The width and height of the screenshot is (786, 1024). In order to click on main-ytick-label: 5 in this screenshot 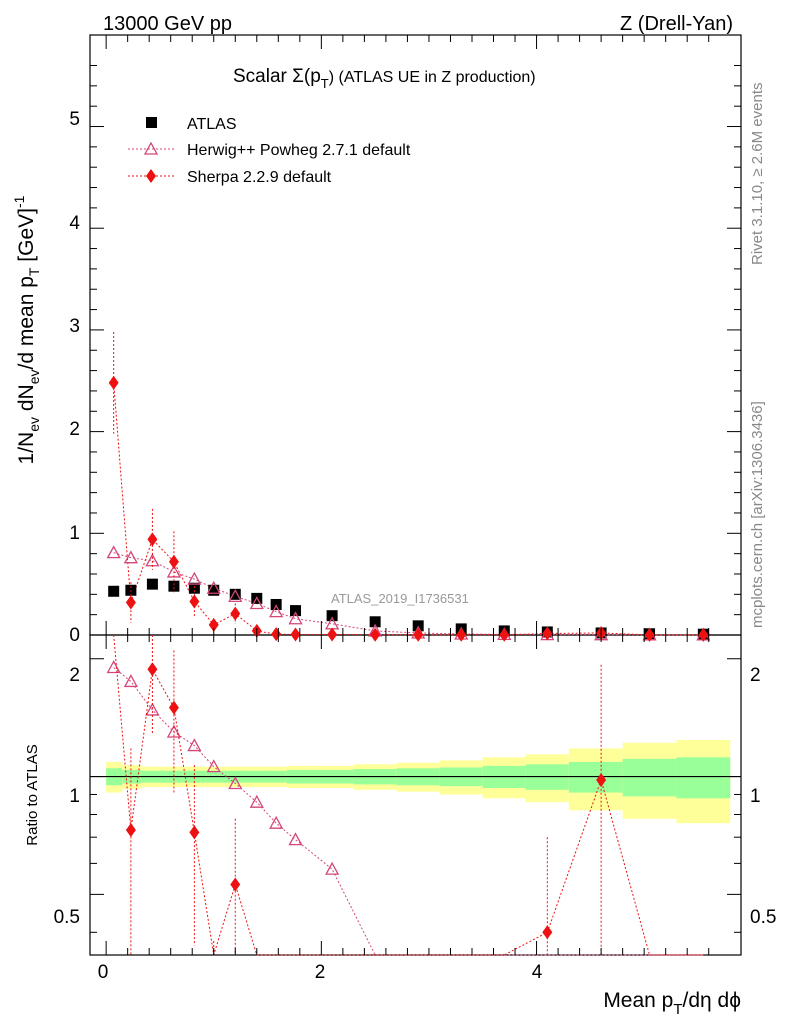, I will do `click(74, 119)`.